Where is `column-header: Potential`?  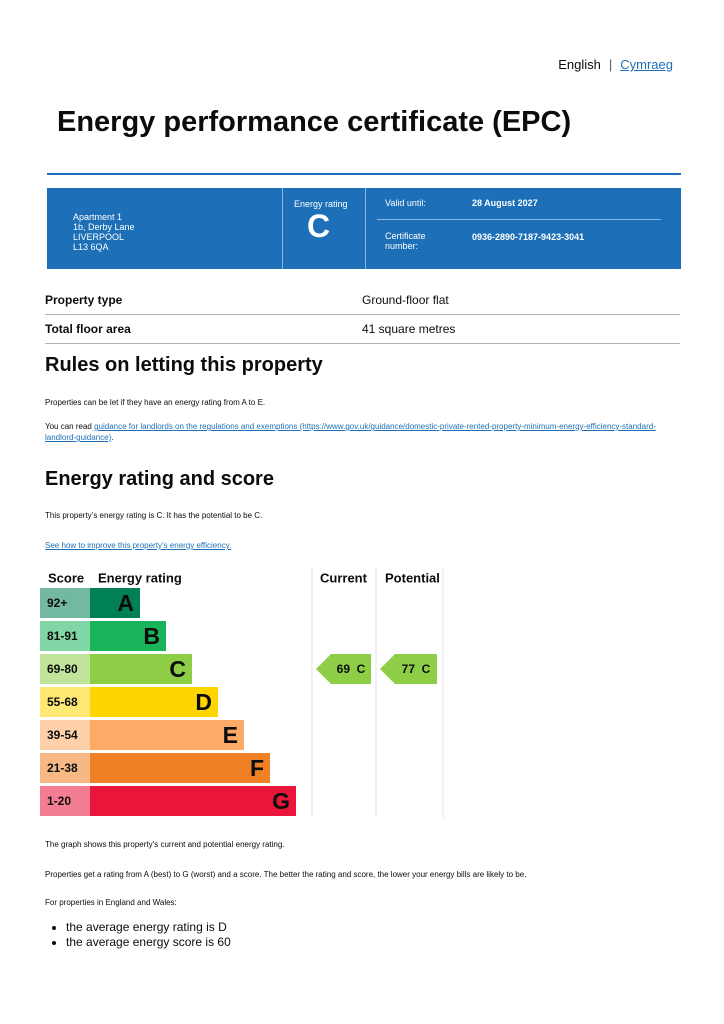
column-header: Potential is located at coordinates (412, 577).